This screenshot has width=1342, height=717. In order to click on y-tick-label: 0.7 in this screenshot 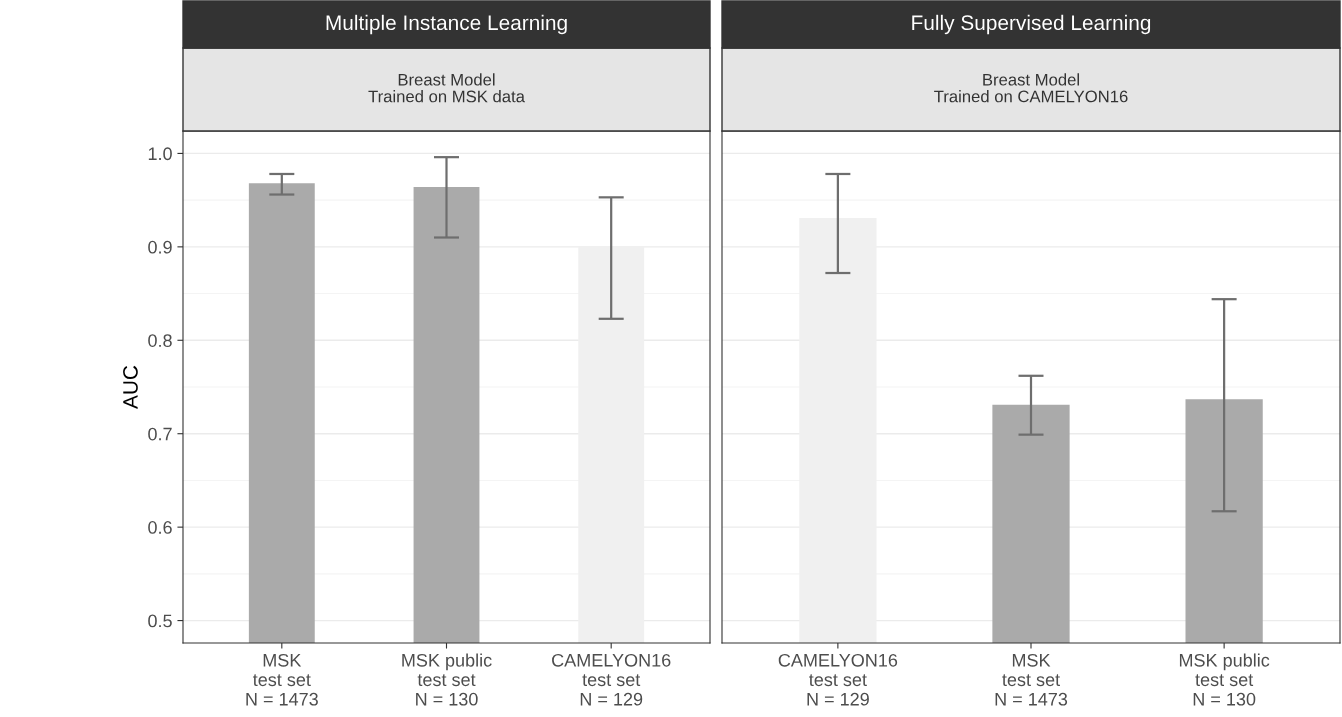, I will do `click(160, 434)`.